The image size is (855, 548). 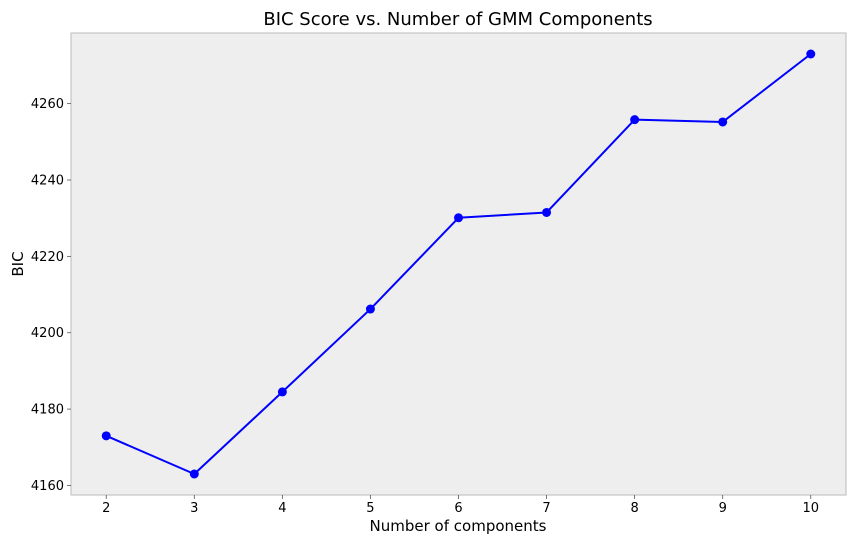 I want to click on chart-title: BIC Score vs. Number of GMM Components, so click(x=457, y=19).